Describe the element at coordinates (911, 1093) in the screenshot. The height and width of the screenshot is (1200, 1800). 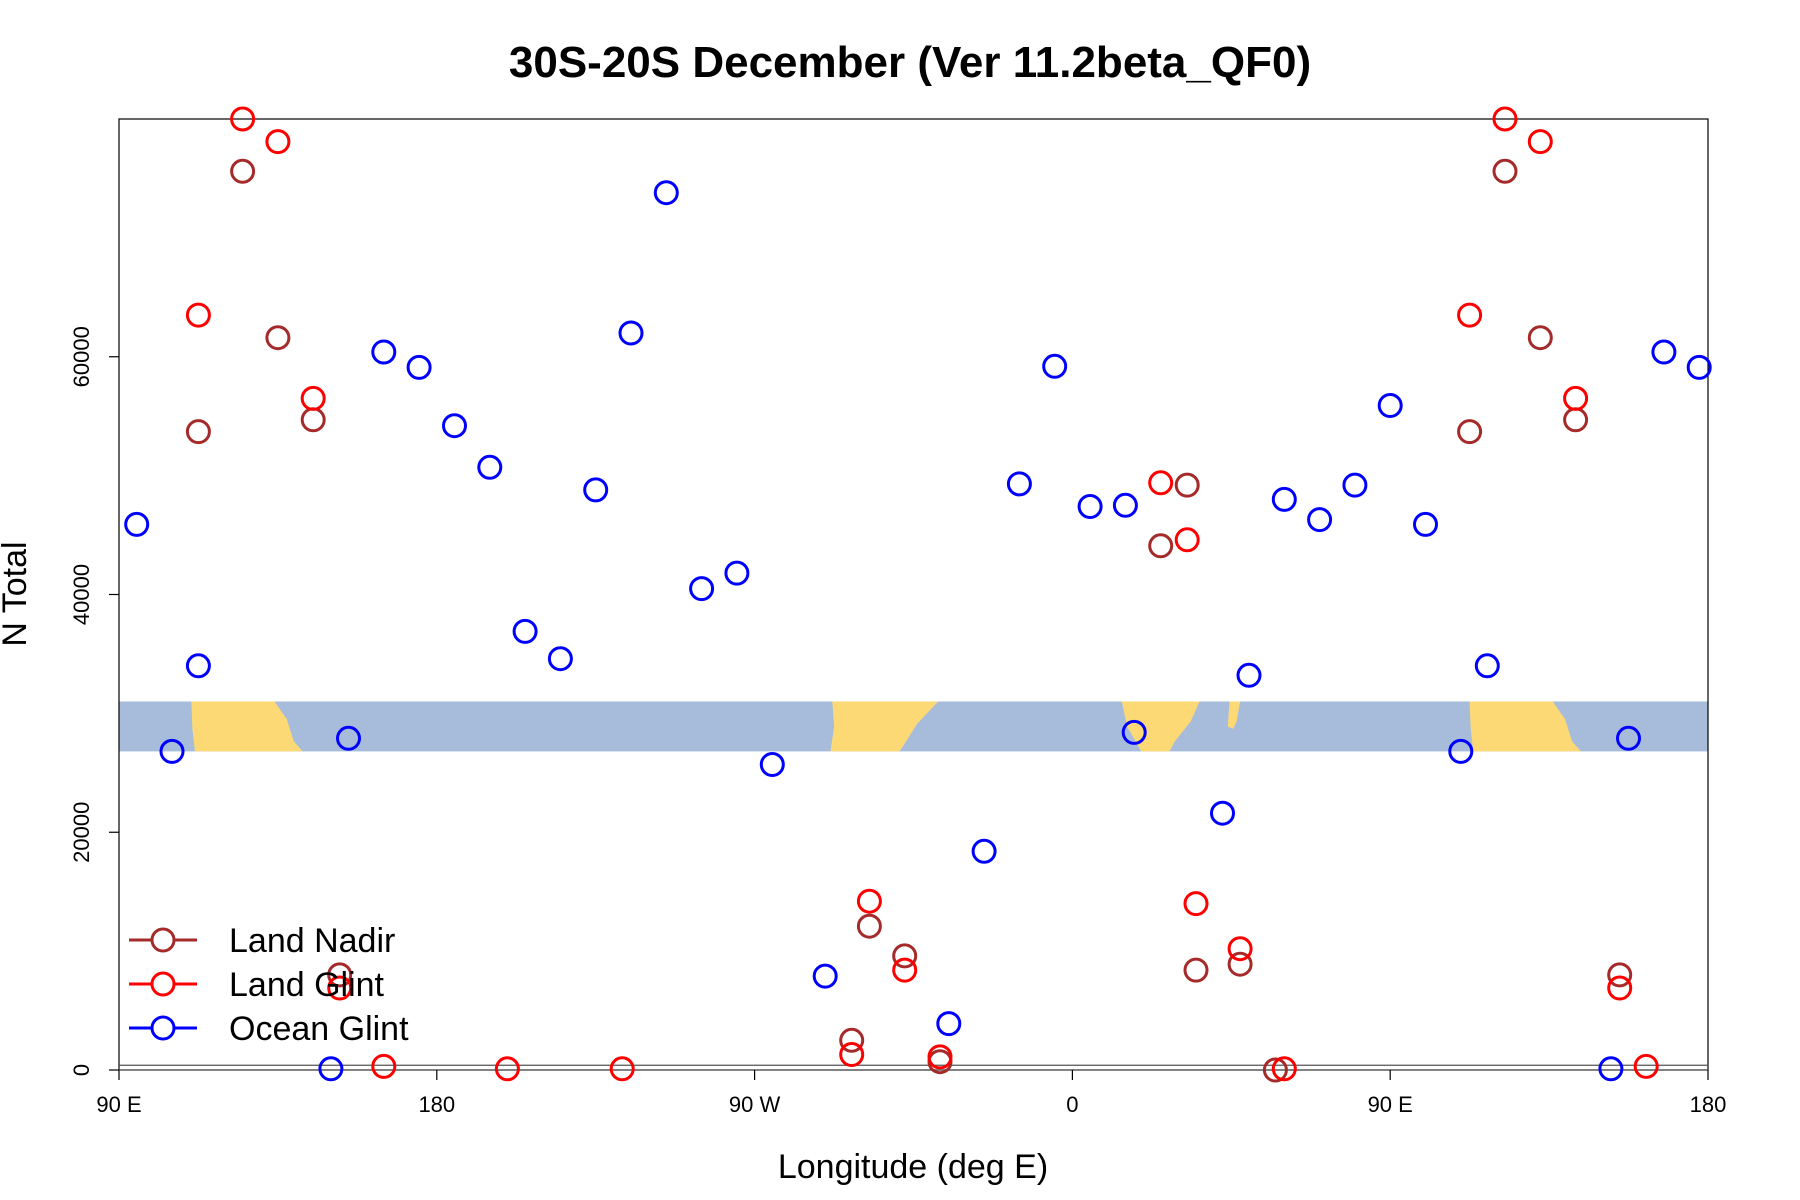
I see `x-axis: 90 E 180 90 W 0 90 E 180` at that location.